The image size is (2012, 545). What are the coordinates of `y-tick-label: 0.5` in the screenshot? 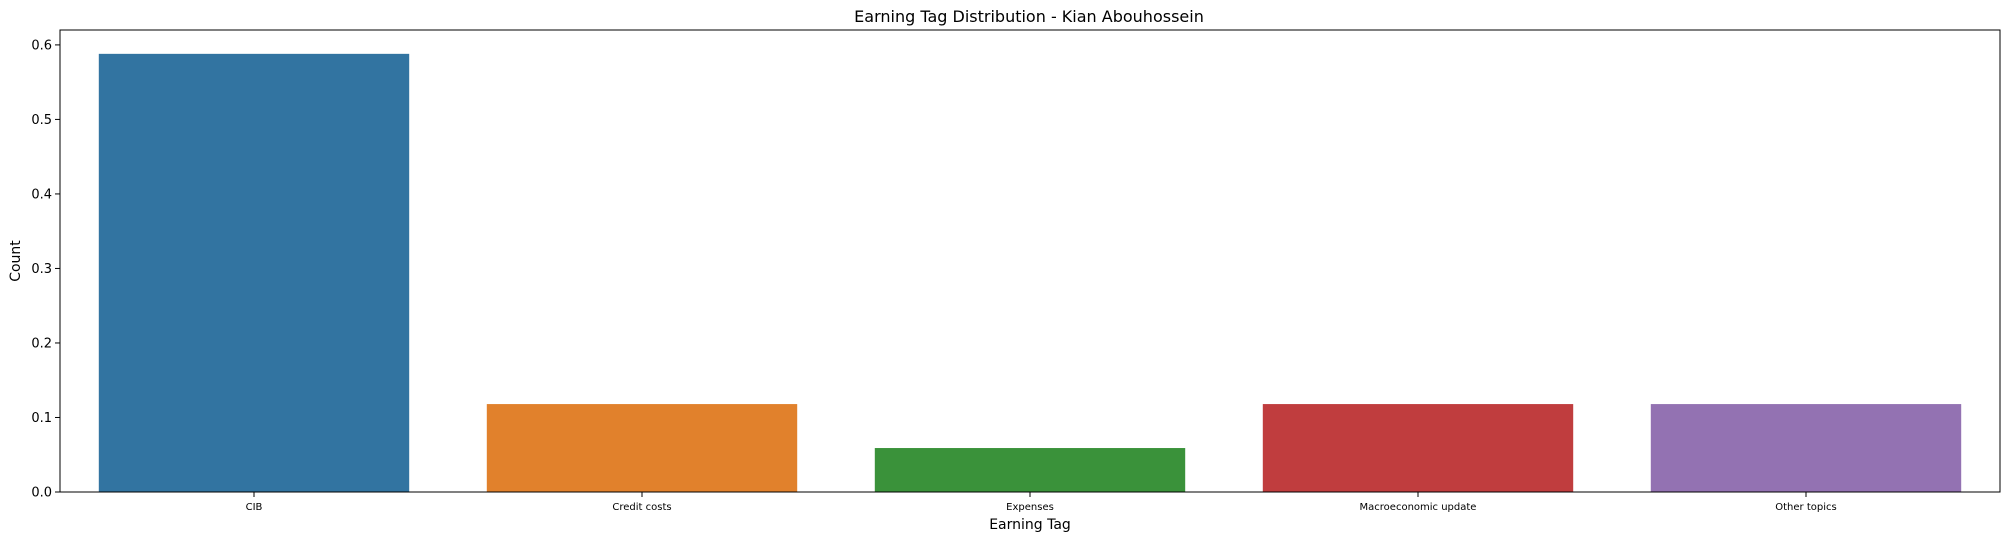 It's located at (41, 120).